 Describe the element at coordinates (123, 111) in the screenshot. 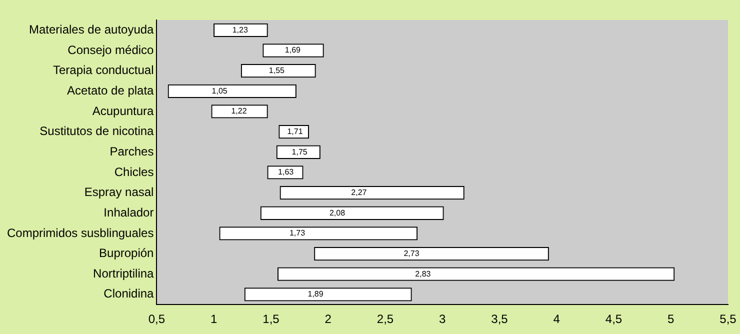

I see `y-tick-label: Acupuntura` at that location.